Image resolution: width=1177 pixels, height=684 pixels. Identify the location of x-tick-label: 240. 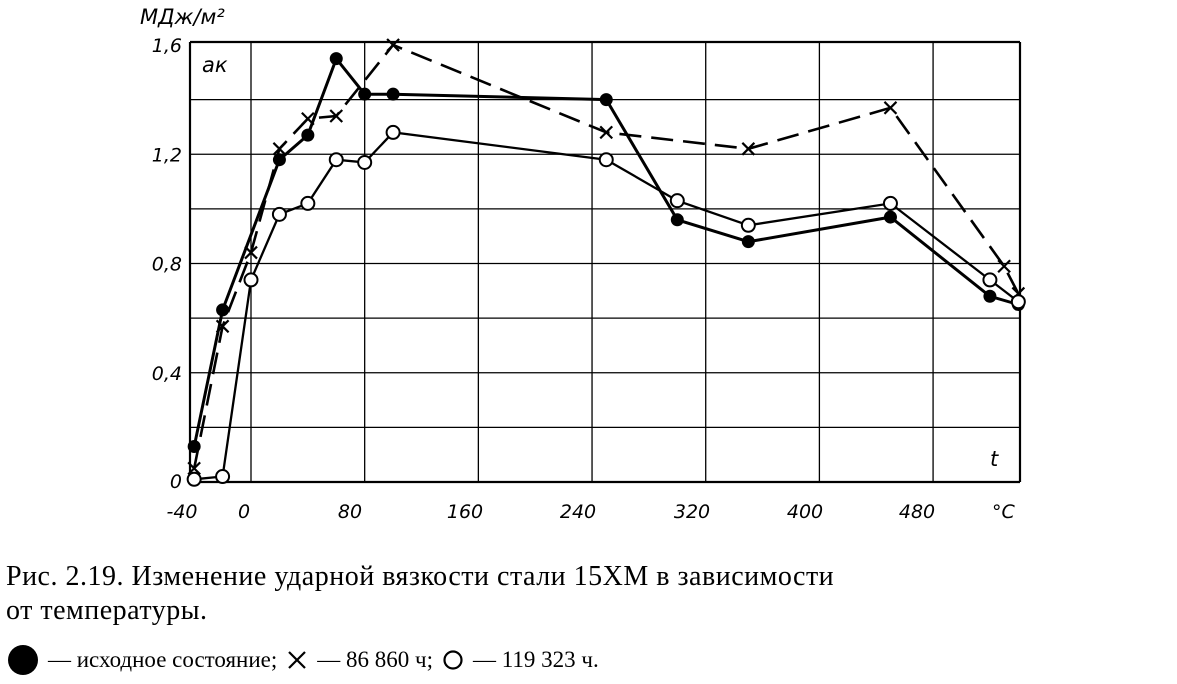
(578, 512).